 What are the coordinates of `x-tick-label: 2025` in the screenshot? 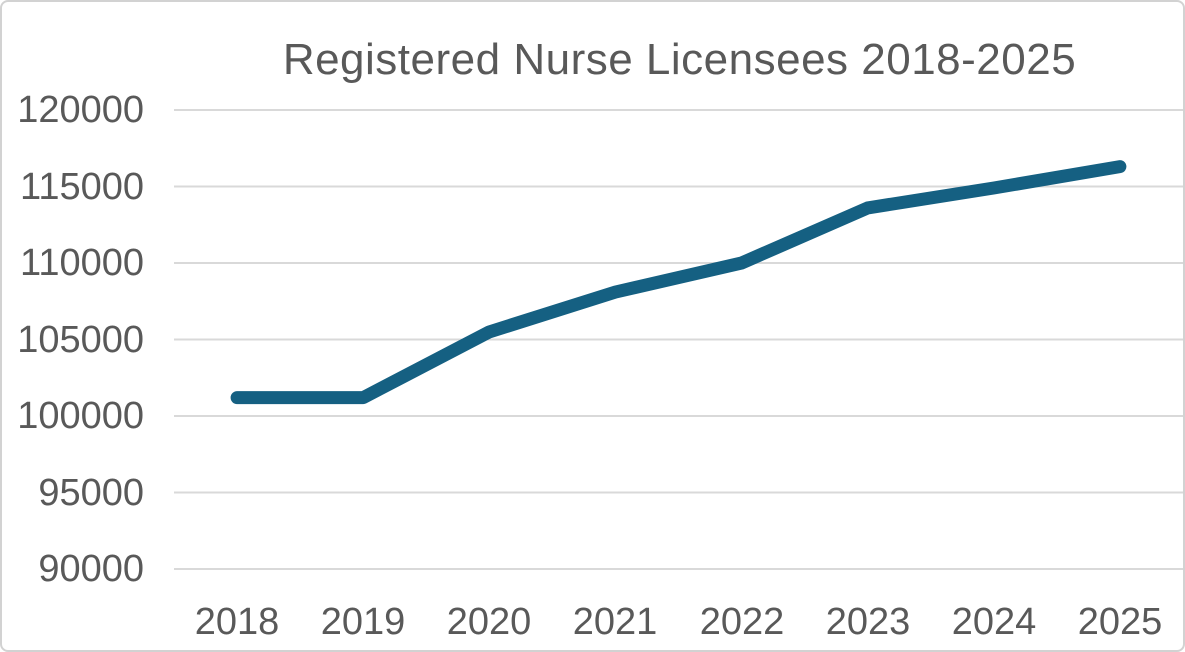 It's located at (1120, 622).